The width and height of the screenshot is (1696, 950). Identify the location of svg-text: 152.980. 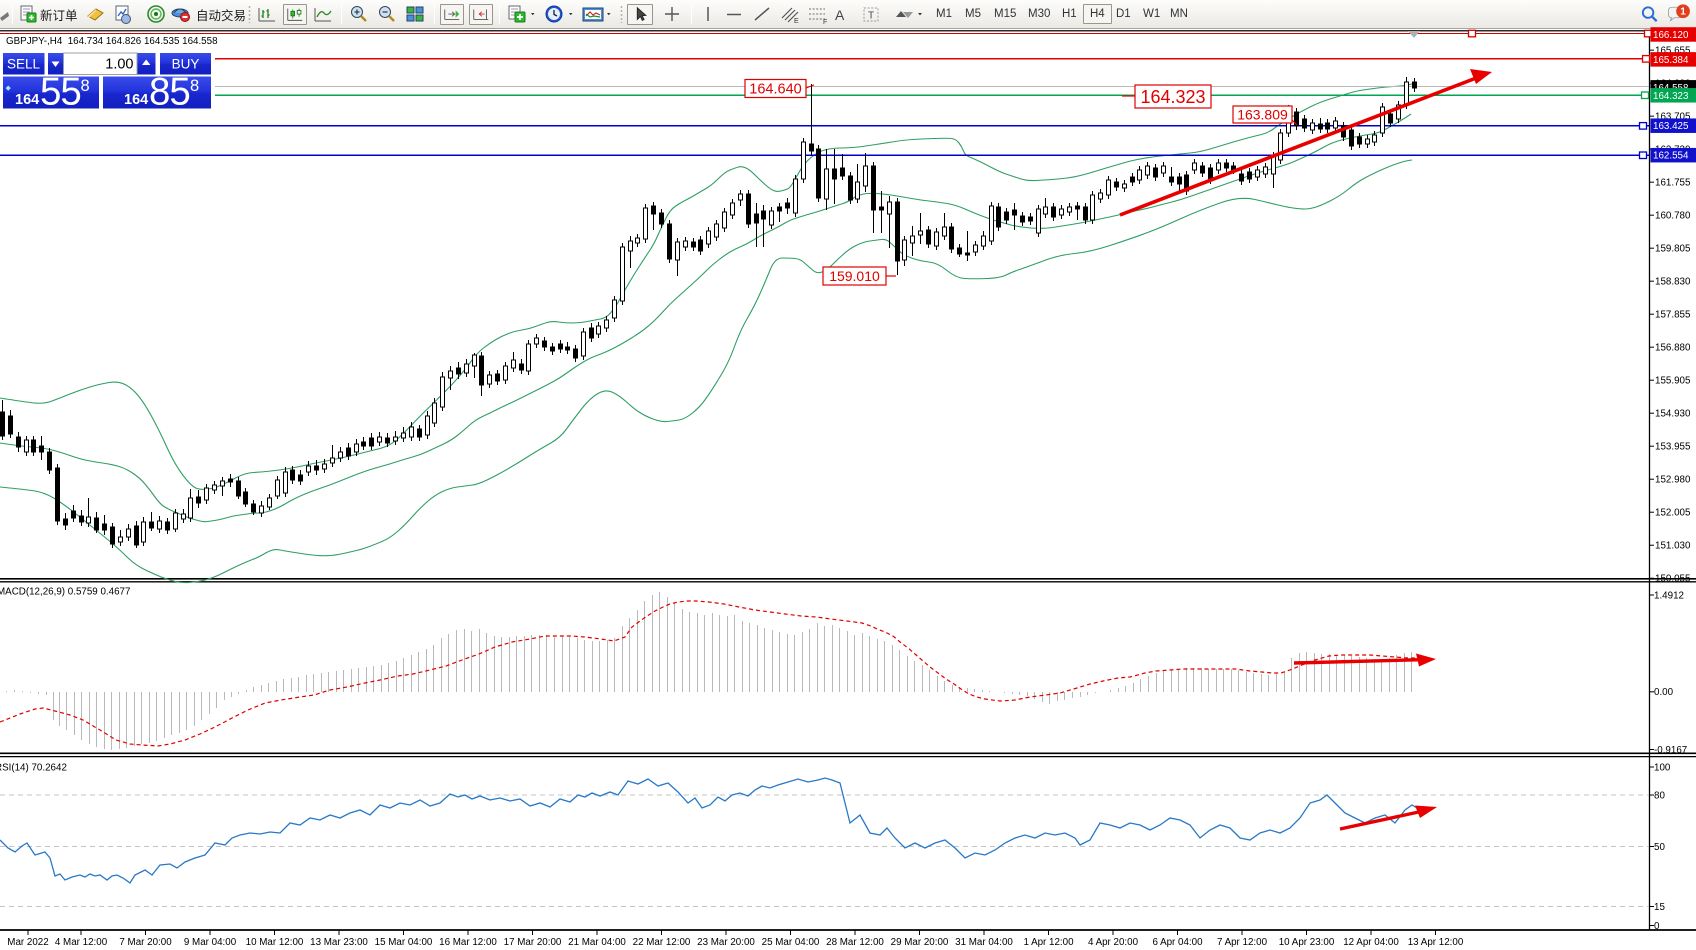
(1673, 480).